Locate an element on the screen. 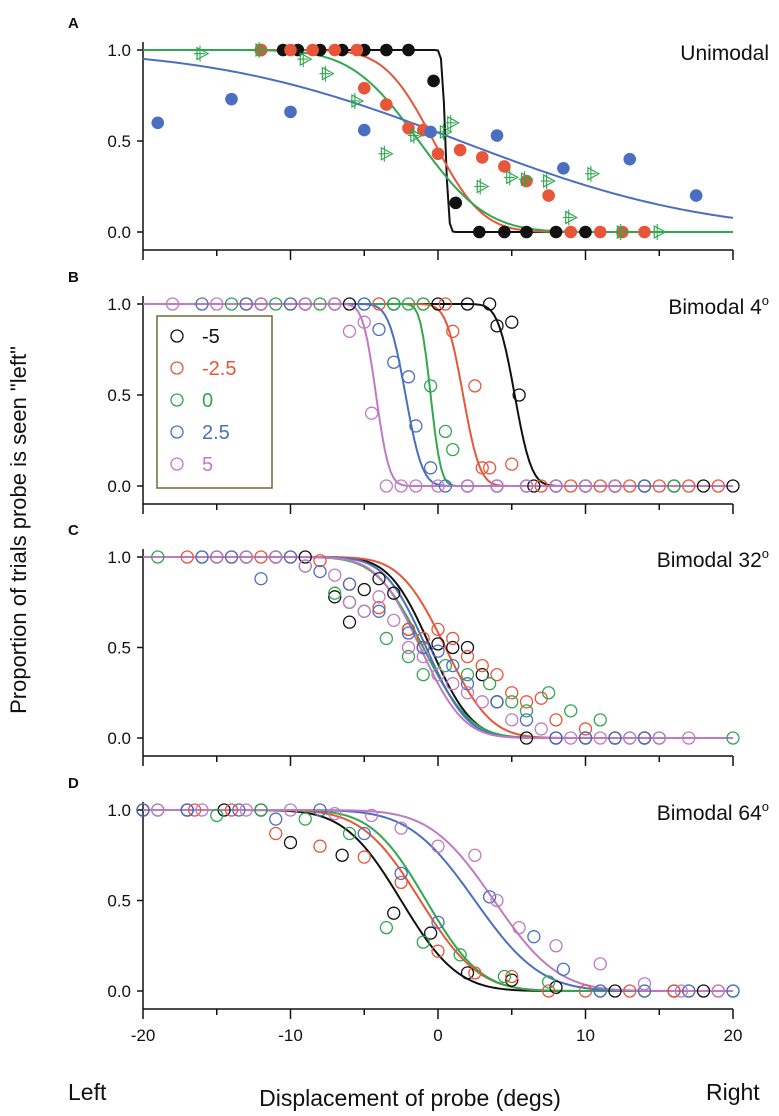 Image resolution: width=779 pixels, height=1116 pixels. panel-letter: C is located at coordinates (73, 530).